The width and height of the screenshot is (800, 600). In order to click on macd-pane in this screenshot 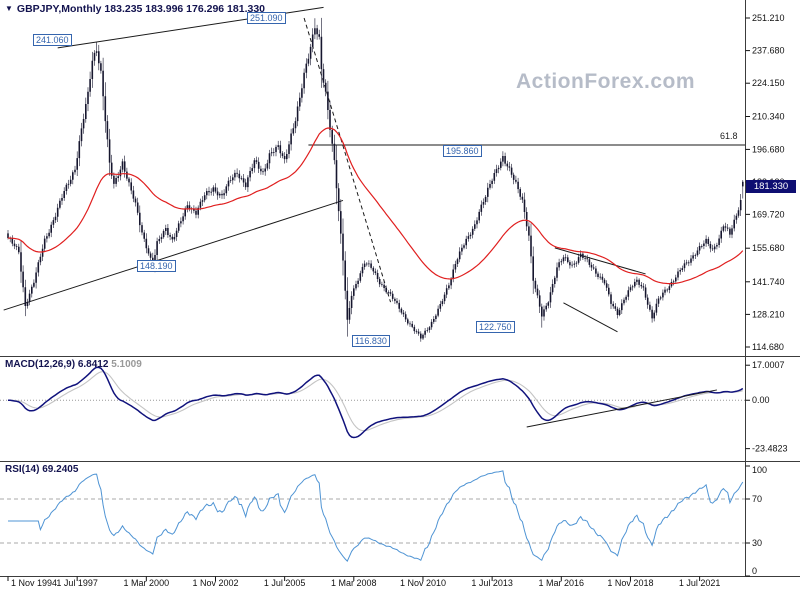, I will do `click(372, 402)`.